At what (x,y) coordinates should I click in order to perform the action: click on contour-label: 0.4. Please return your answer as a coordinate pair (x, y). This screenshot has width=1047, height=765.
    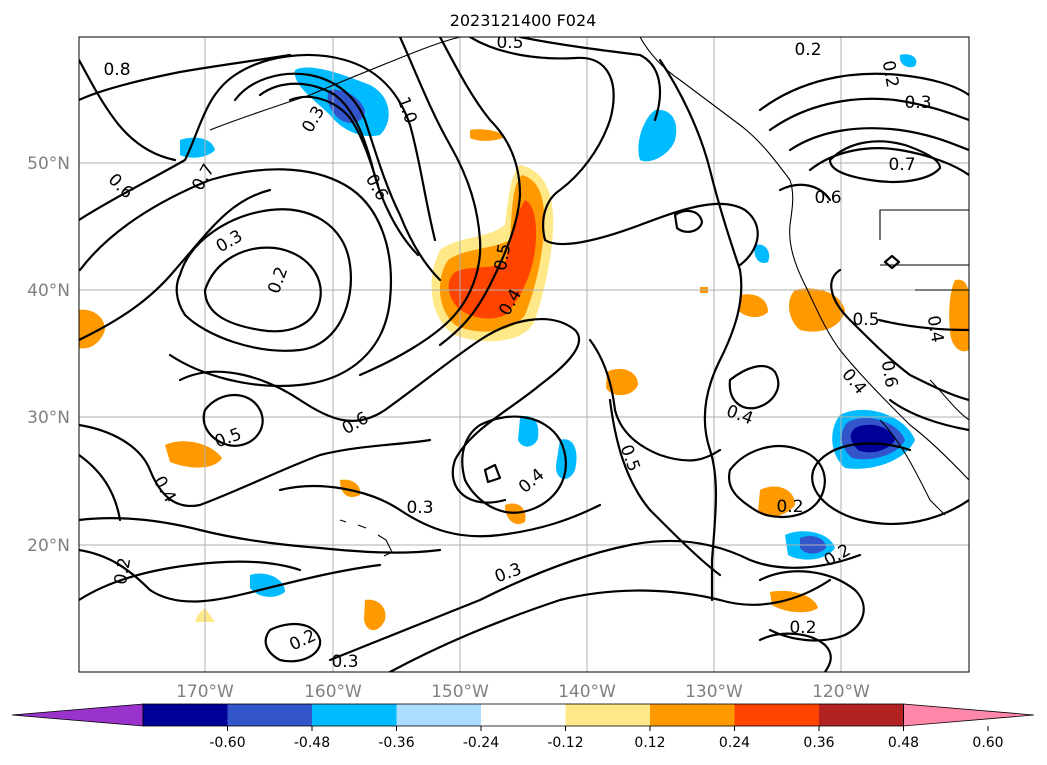
    Looking at the image, I should click on (935, 329).